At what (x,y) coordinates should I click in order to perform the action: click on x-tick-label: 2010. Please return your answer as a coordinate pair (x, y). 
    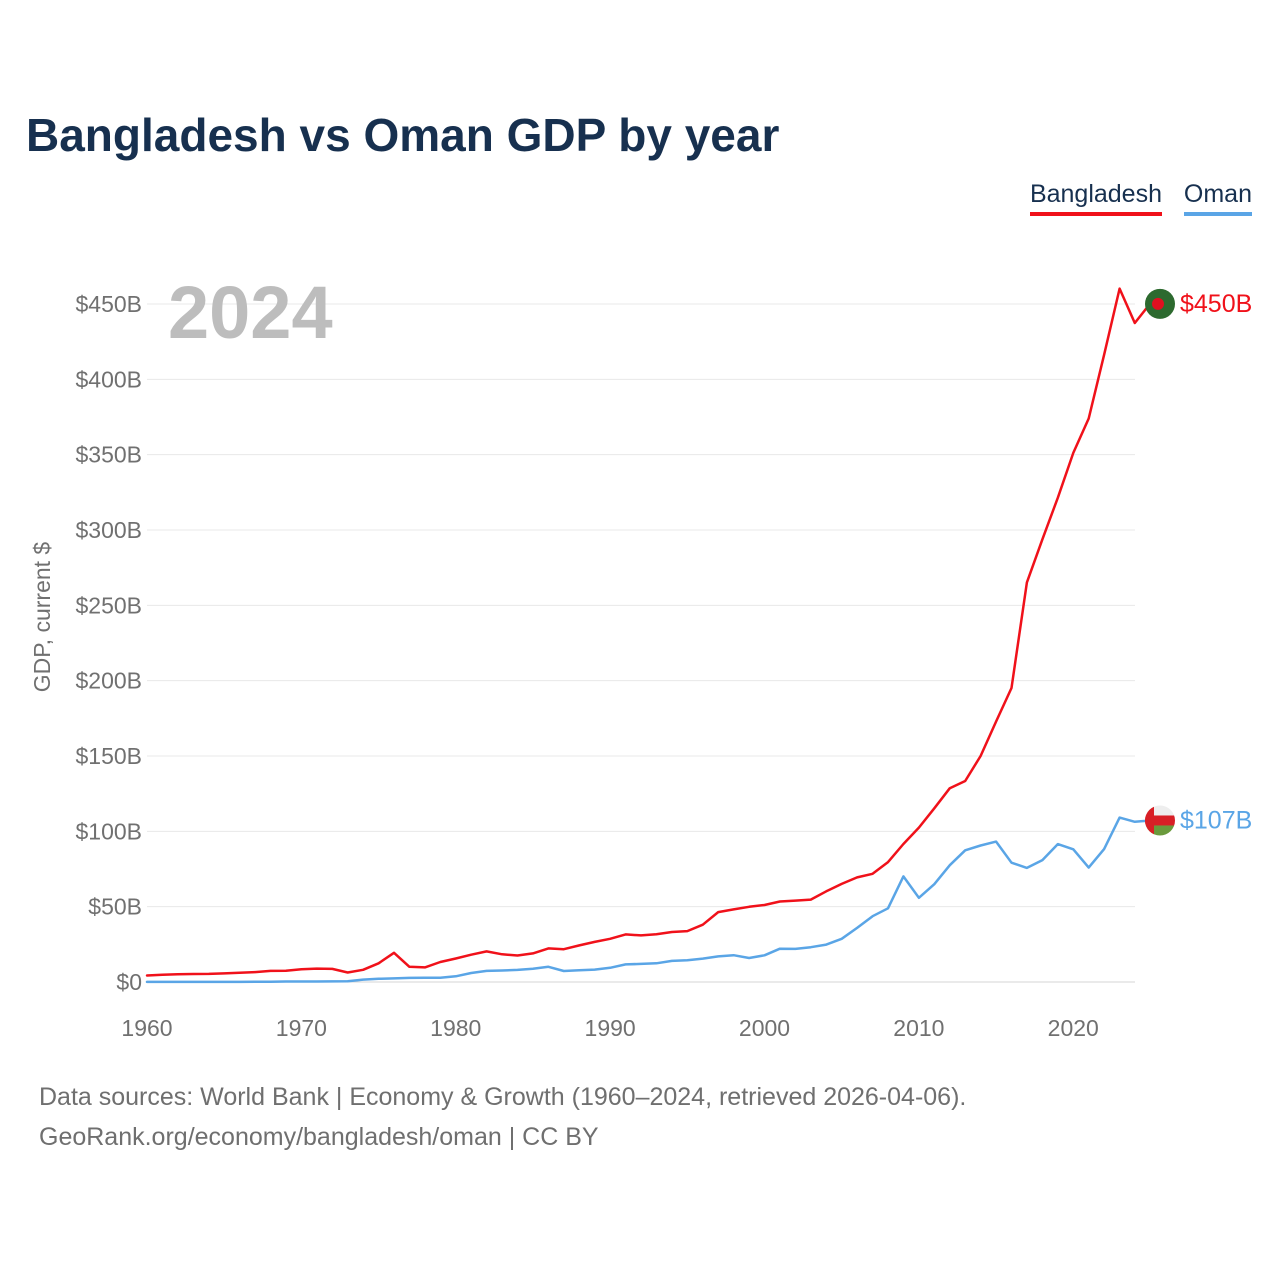
    Looking at the image, I should click on (918, 1028).